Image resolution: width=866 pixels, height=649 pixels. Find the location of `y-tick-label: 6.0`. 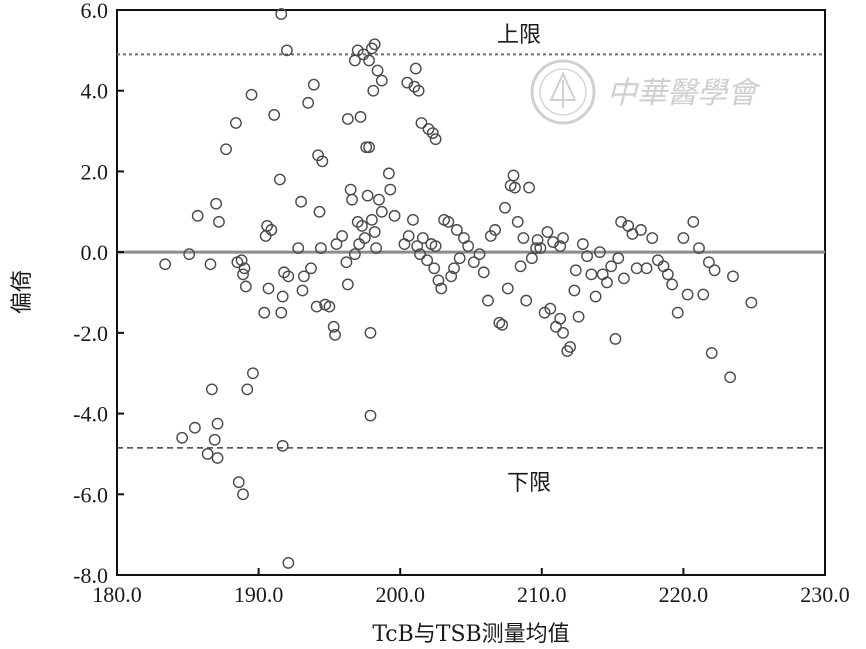

y-tick-label: 6.0 is located at coordinates (95, 11).